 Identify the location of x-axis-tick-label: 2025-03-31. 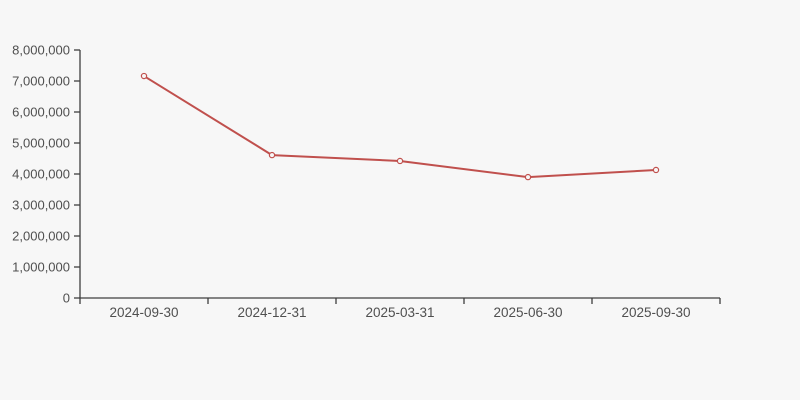
(399, 312).